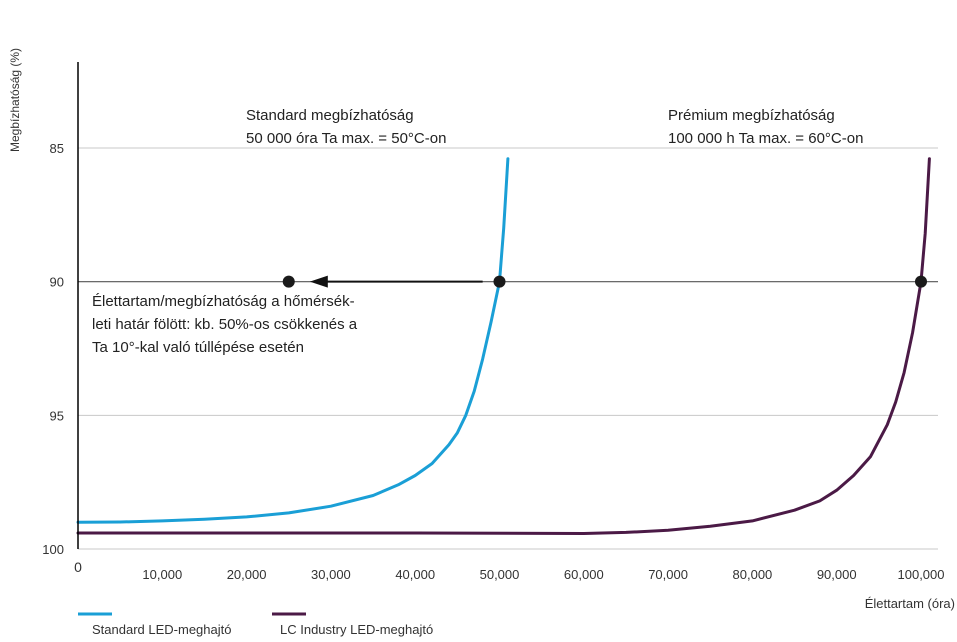  I want to click on x-tick-label: 90,000, so click(837, 574).